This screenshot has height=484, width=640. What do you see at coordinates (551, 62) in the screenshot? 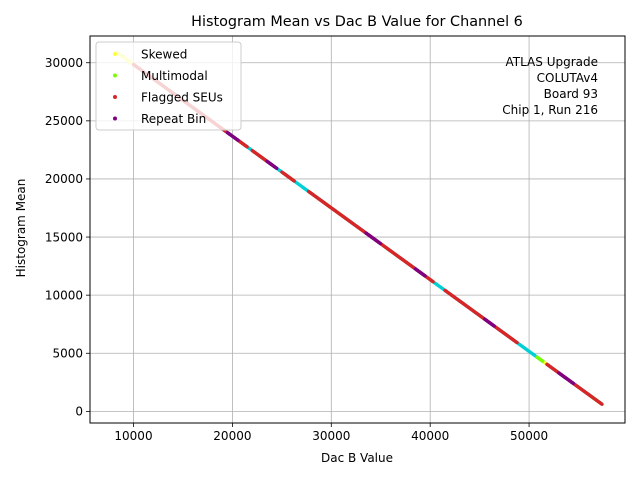
I see `annotation-line: ATLAS Upgrade` at bounding box center [551, 62].